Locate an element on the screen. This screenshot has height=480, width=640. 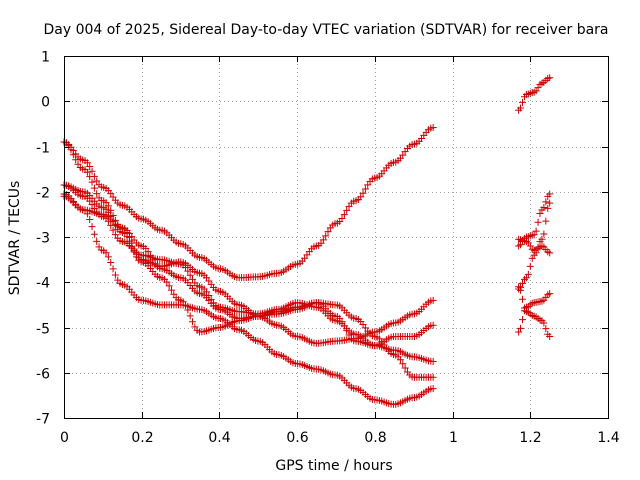
x-tick-label: 1 is located at coordinates (453, 438).